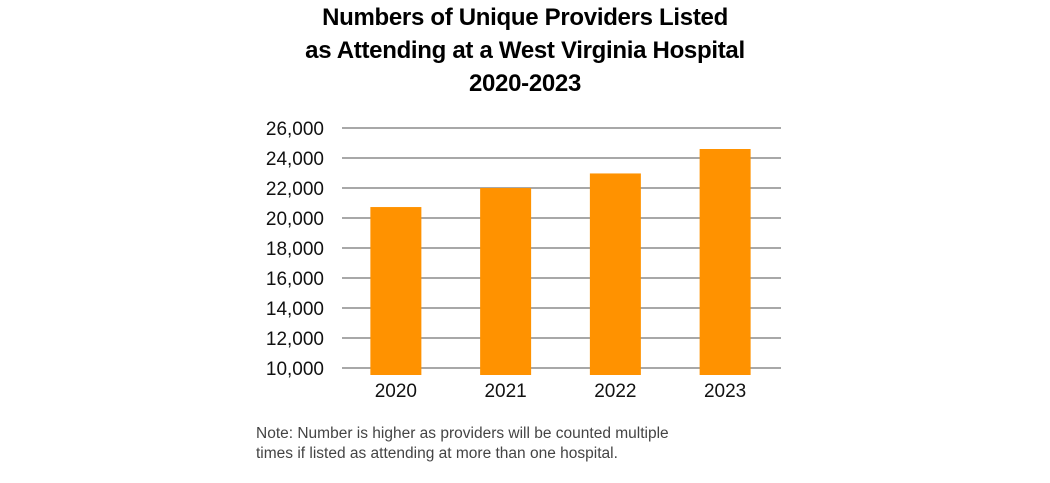 The width and height of the screenshot is (1050, 483). I want to click on y-tick-label: 20,000, so click(295, 219).